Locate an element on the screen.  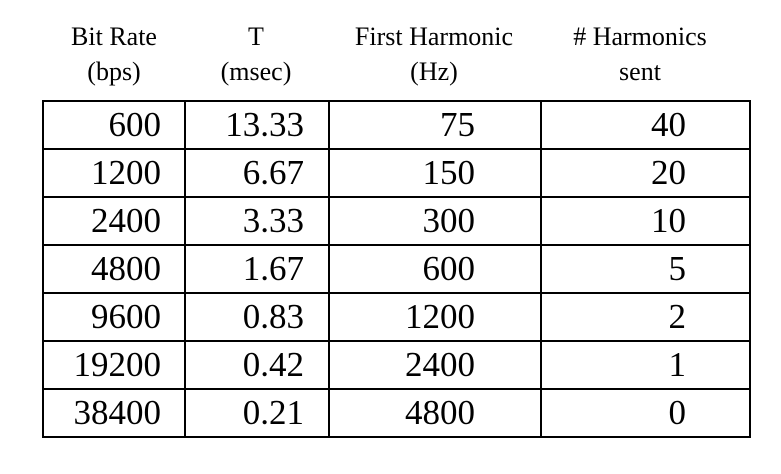
first-harmonic-cell: 1200 is located at coordinates (435, 317).